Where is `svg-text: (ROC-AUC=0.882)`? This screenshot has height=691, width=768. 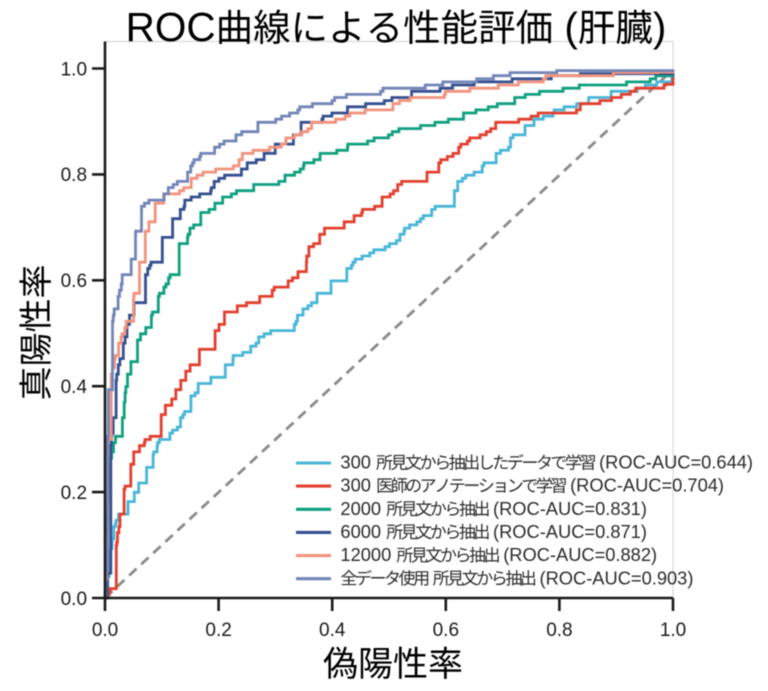
svg-text: (ROC-AUC=0.882) is located at coordinates (580, 554).